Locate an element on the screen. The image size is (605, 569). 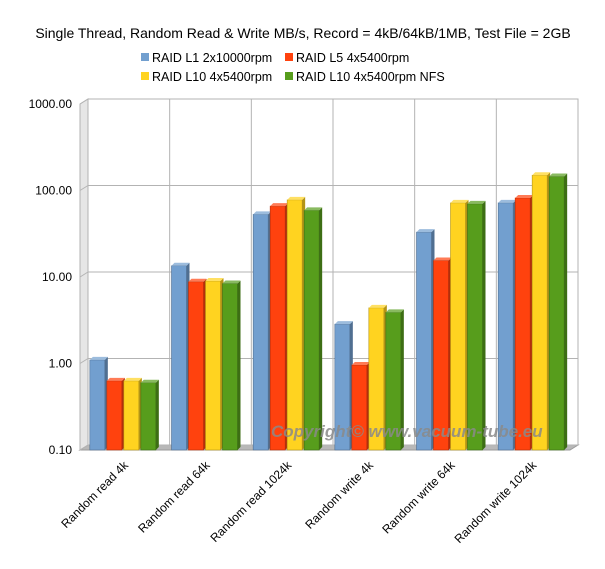
y-tick-label: 1000.00 is located at coordinates (51, 104).